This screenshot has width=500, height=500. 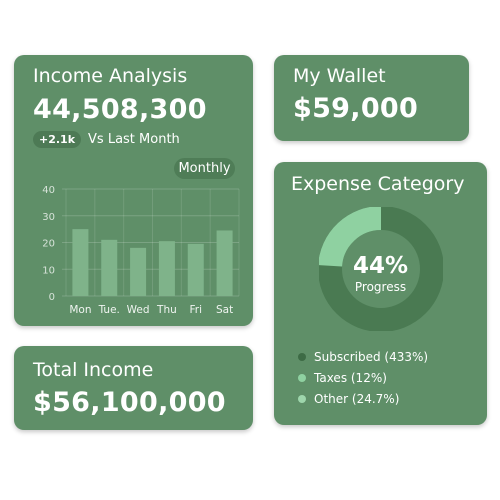 I want to click on income-title: Income Analysis, so click(x=110, y=76).